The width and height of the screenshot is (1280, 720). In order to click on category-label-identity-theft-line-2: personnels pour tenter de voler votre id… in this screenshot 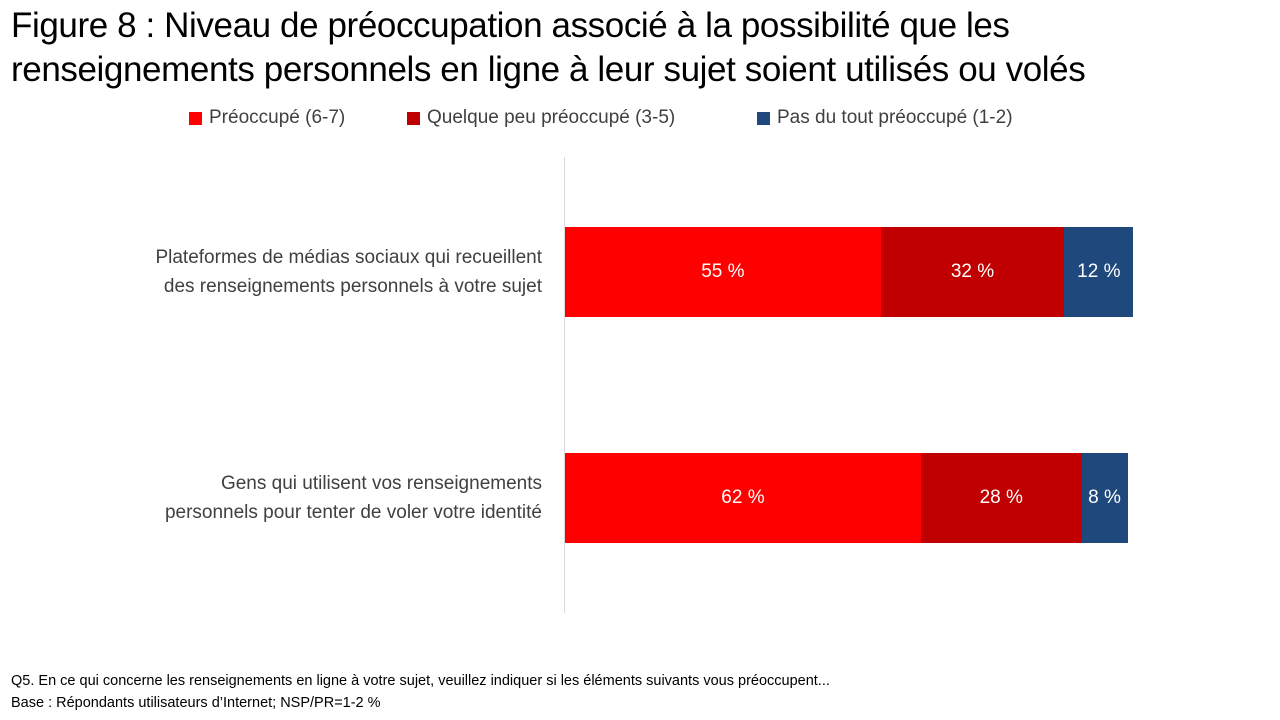, I will do `click(353, 512)`.